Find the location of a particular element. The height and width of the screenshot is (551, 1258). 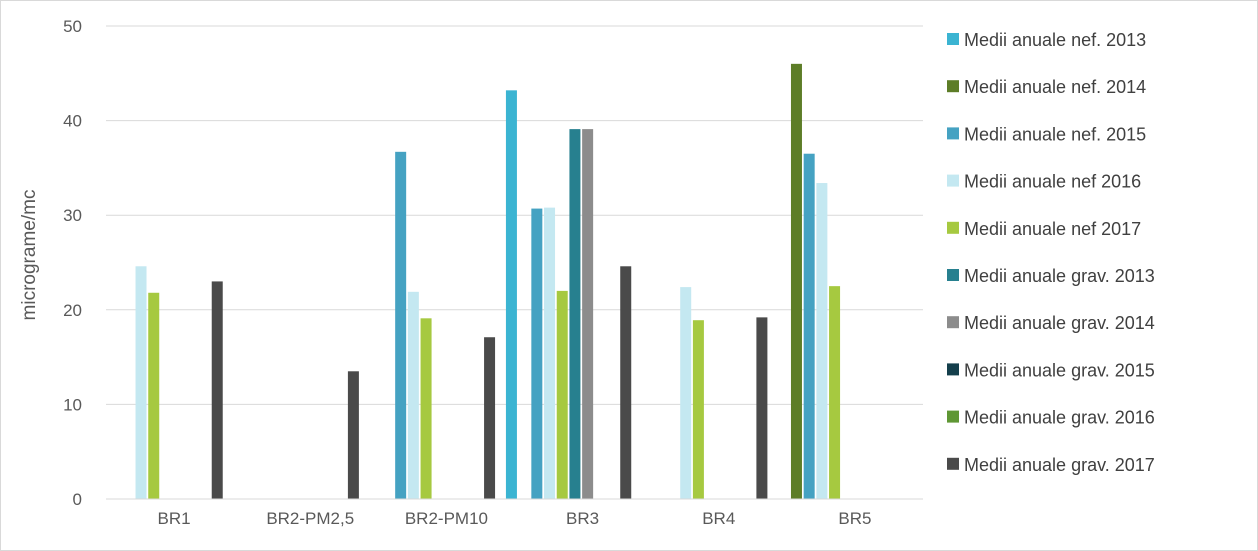

legend-label: Medii anuale grav. 2015 is located at coordinates (1059, 370).